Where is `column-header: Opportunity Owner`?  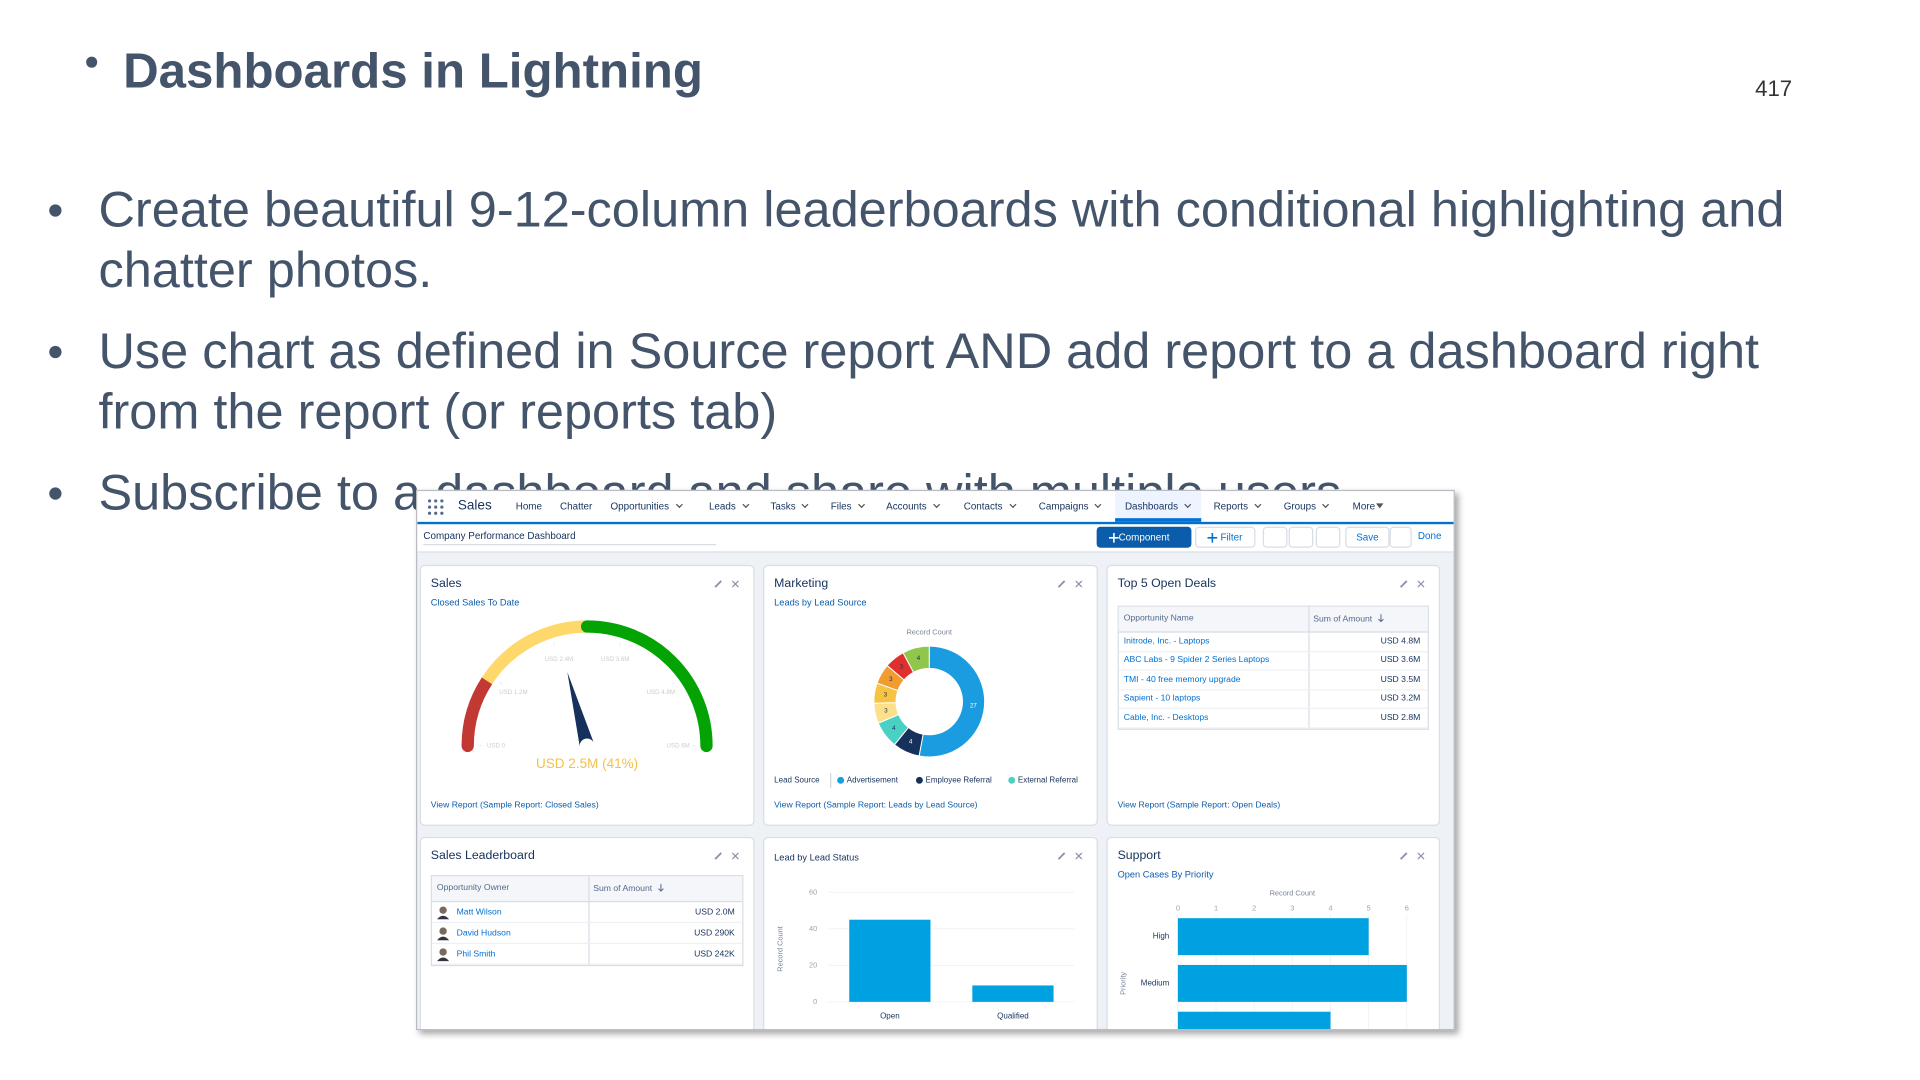
column-header: Opportunity Owner is located at coordinates (473, 888).